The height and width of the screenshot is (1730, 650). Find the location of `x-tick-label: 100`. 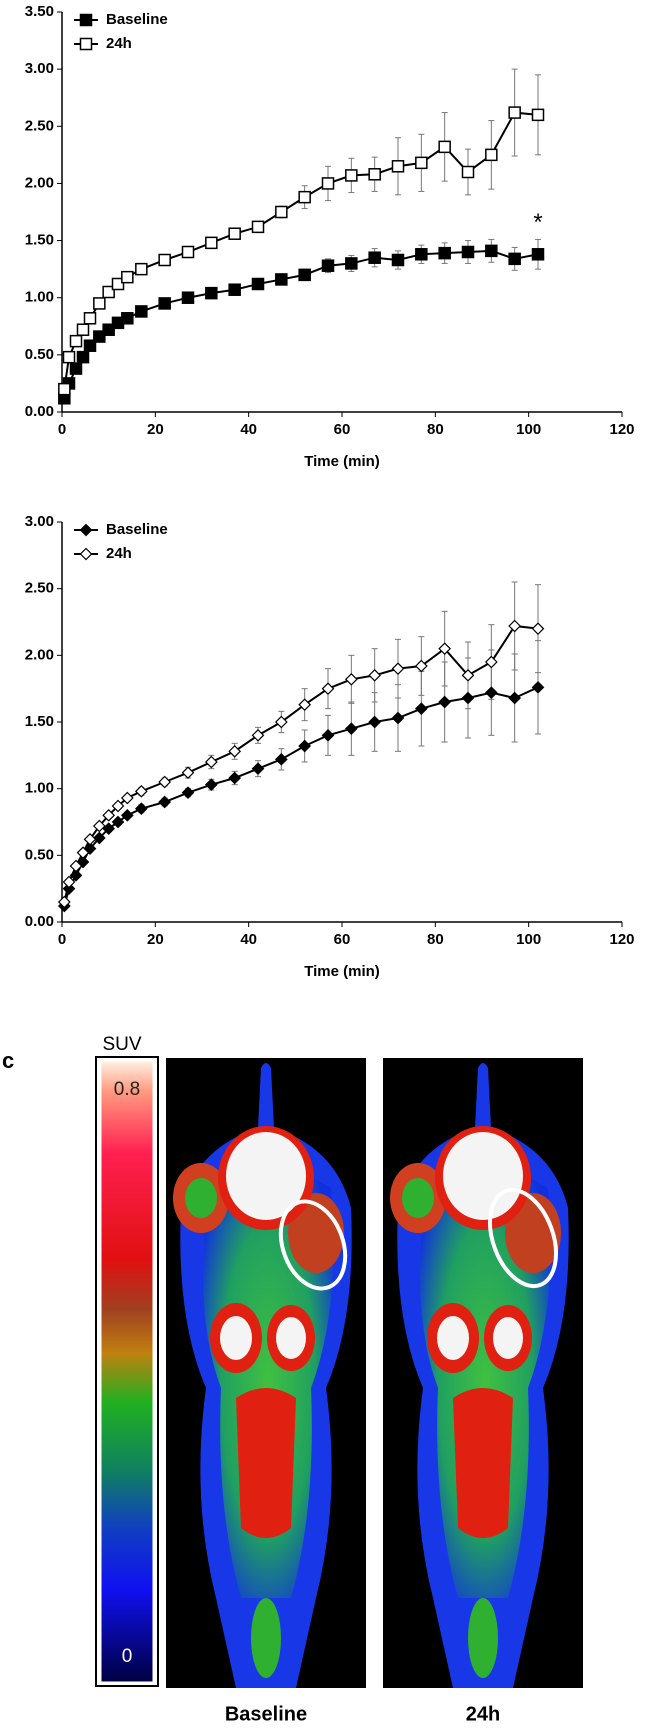

x-tick-label: 100 is located at coordinates (528, 429).